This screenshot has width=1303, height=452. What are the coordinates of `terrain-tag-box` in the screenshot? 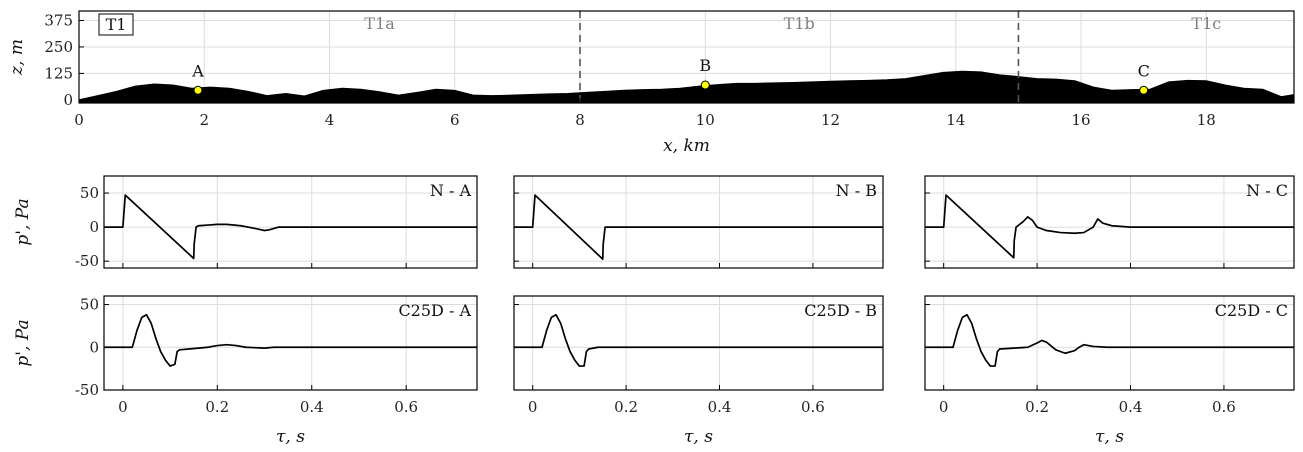 It's located at (116, 24).